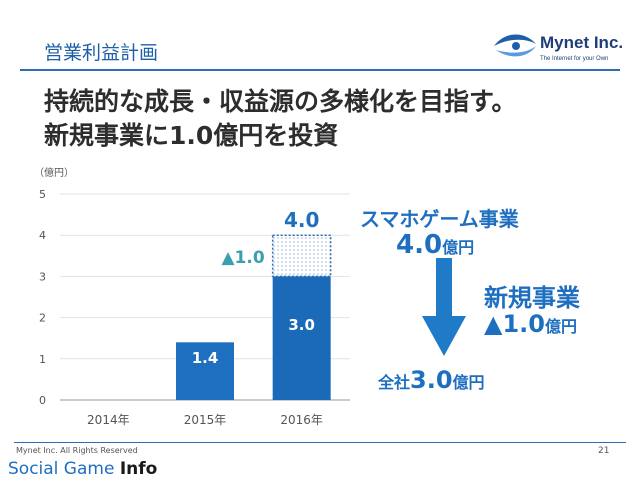 Image resolution: width=640 pixels, height=480 pixels. What do you see at coordinates (191, 135) in the screenshot?
I see `headline-line-2: 新規事業に1.0億円を投資` at bounding box center [191, 135].